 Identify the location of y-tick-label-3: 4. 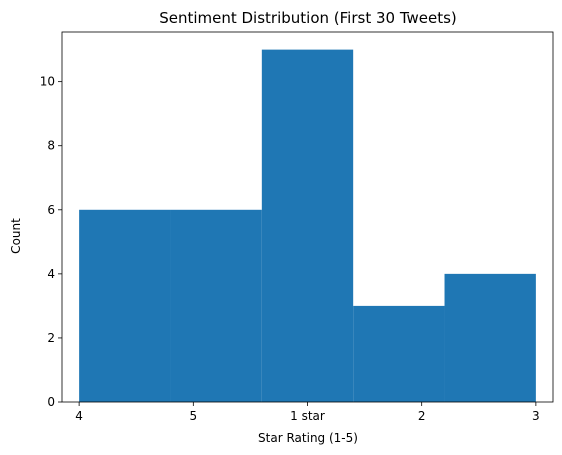
(51, 274).